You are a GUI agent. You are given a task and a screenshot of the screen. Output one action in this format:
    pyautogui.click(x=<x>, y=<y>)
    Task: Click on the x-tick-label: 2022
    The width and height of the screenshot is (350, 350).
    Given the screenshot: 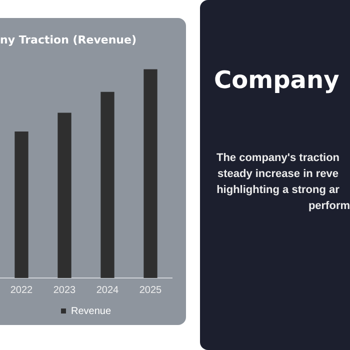 What is the action you would take?
    pyautogui.click(x=22, y=290)
    